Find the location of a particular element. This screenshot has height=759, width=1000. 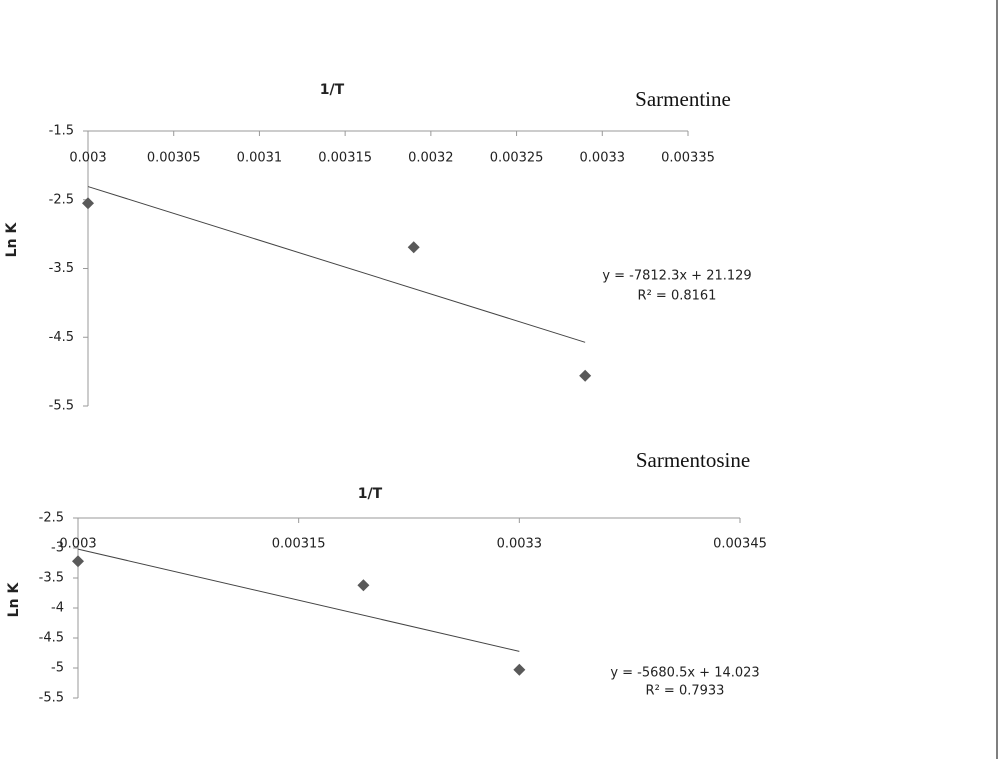

trend-equation: y = -5680.5x + 14.023 is located at coordinates (684, 673).